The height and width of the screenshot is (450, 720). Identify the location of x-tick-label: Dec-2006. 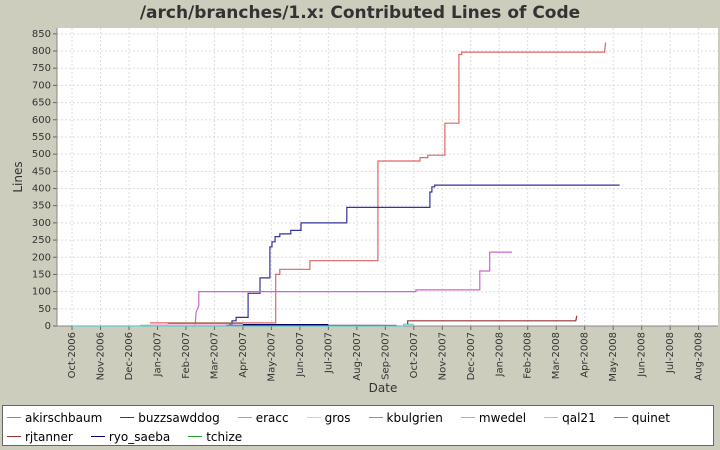
(129, 356).